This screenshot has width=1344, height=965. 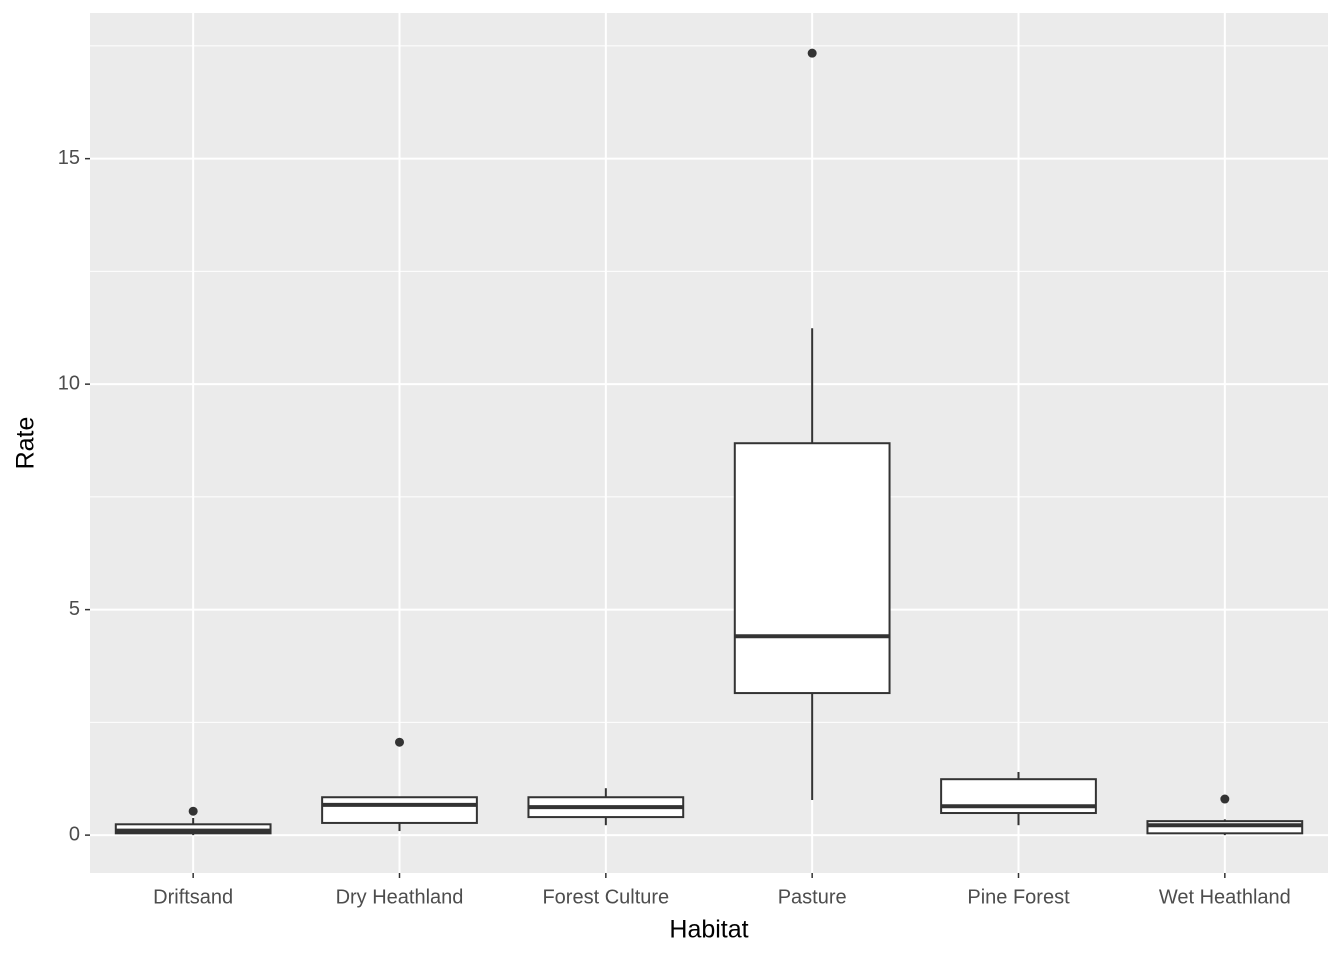 I want to click on y-tick-label: 0, so click(x=74, y=834).